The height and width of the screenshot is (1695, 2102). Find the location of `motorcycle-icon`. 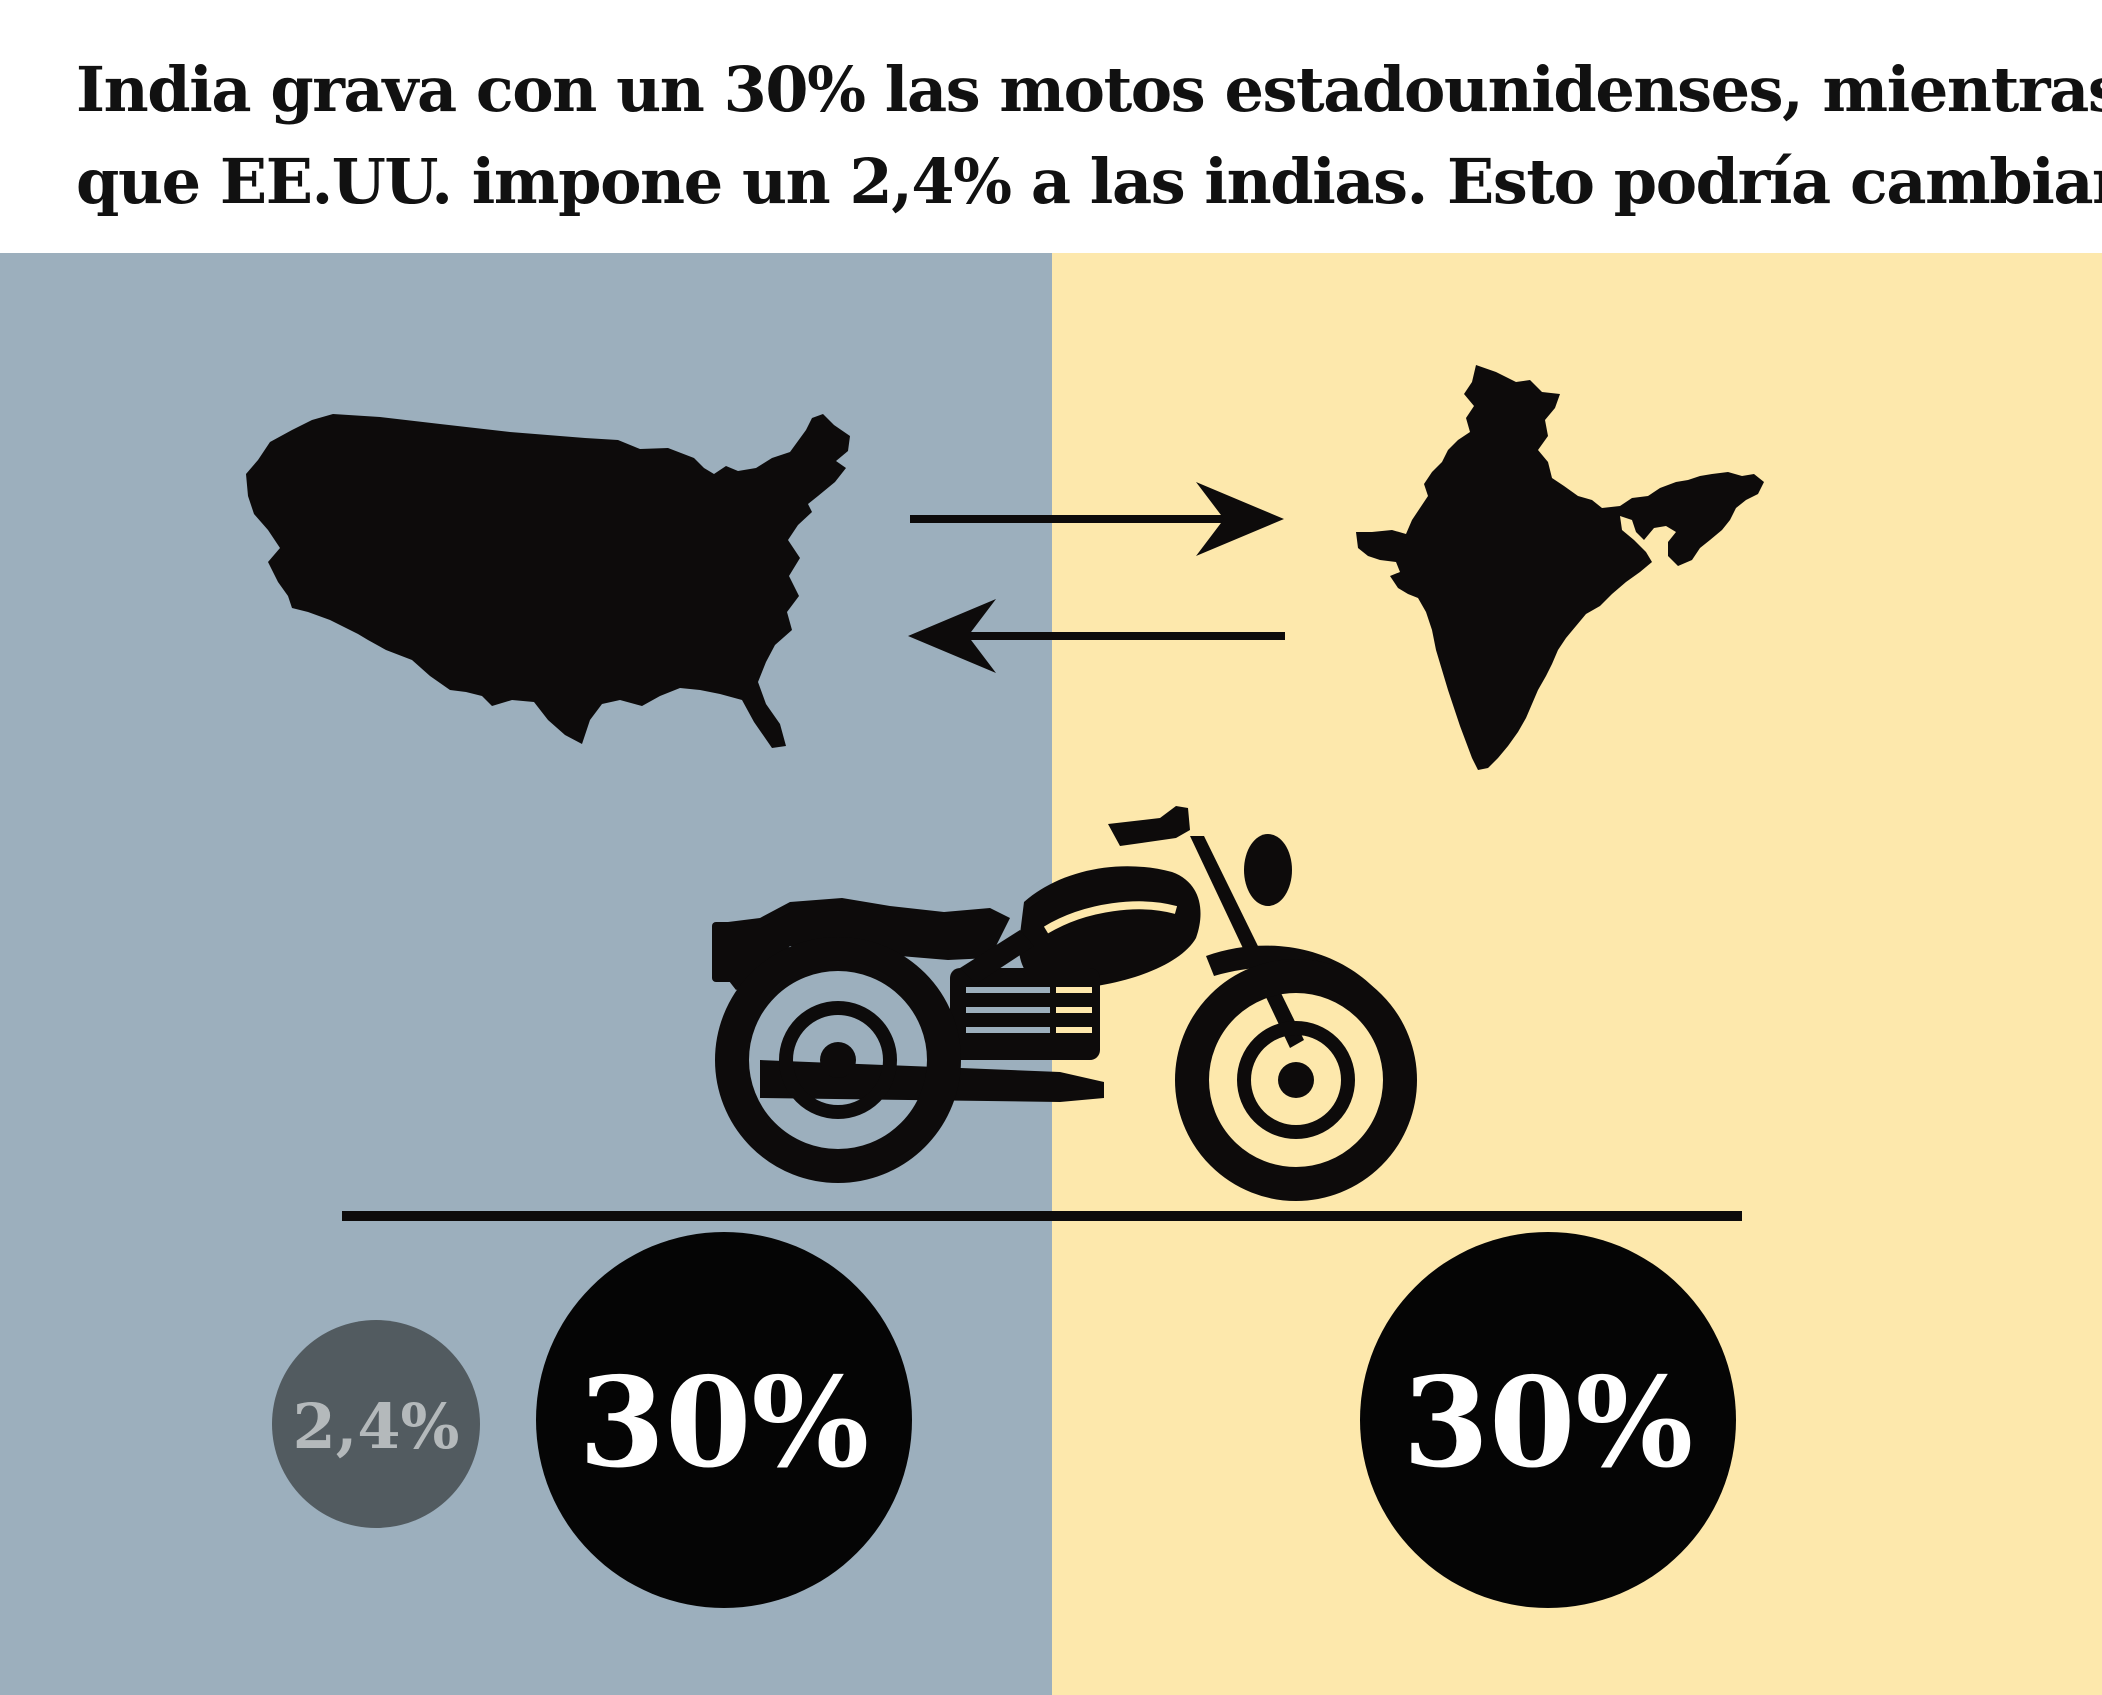

motorcycle-icon is located at coordinates (1064, 1003).